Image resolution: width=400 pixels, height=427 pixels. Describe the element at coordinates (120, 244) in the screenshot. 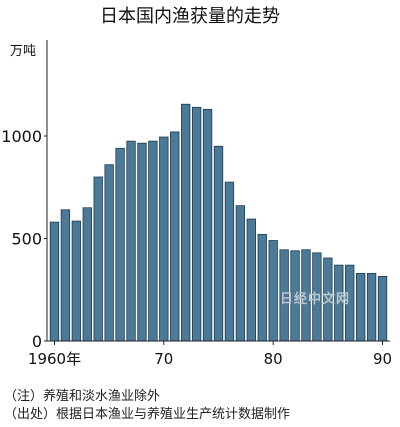

I see `bar-1966` at that location.